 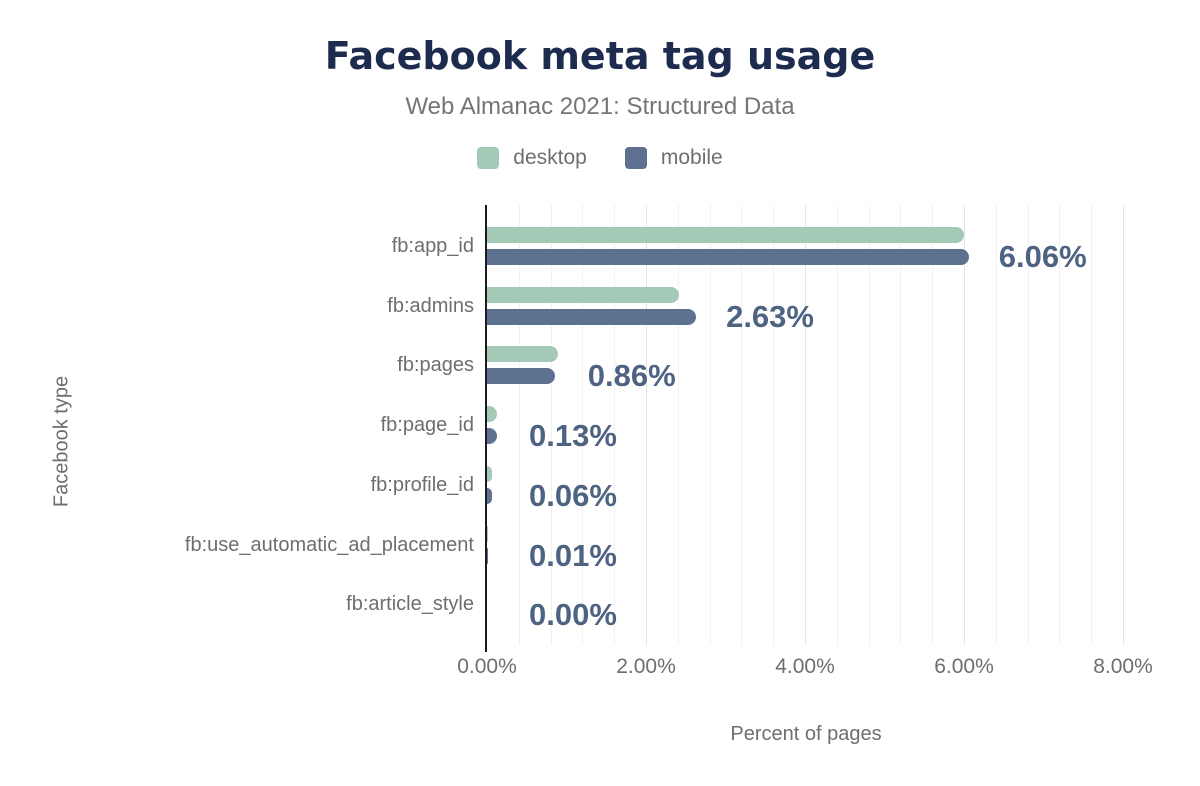 What do you see at coordinates (487, 666) in the screenshot?
I see `x-tick-label: 0.00%` at bounding box center [487, 666].